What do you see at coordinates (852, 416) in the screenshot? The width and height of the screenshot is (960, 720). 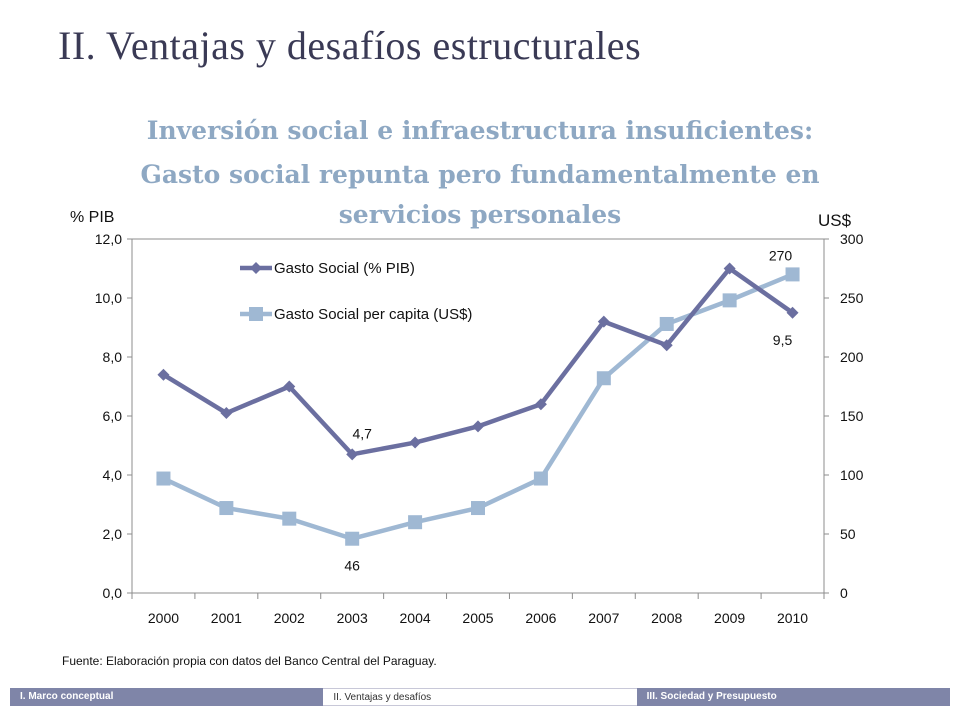 I see `right-tick-label: 150` at bounding box center [852, 416].